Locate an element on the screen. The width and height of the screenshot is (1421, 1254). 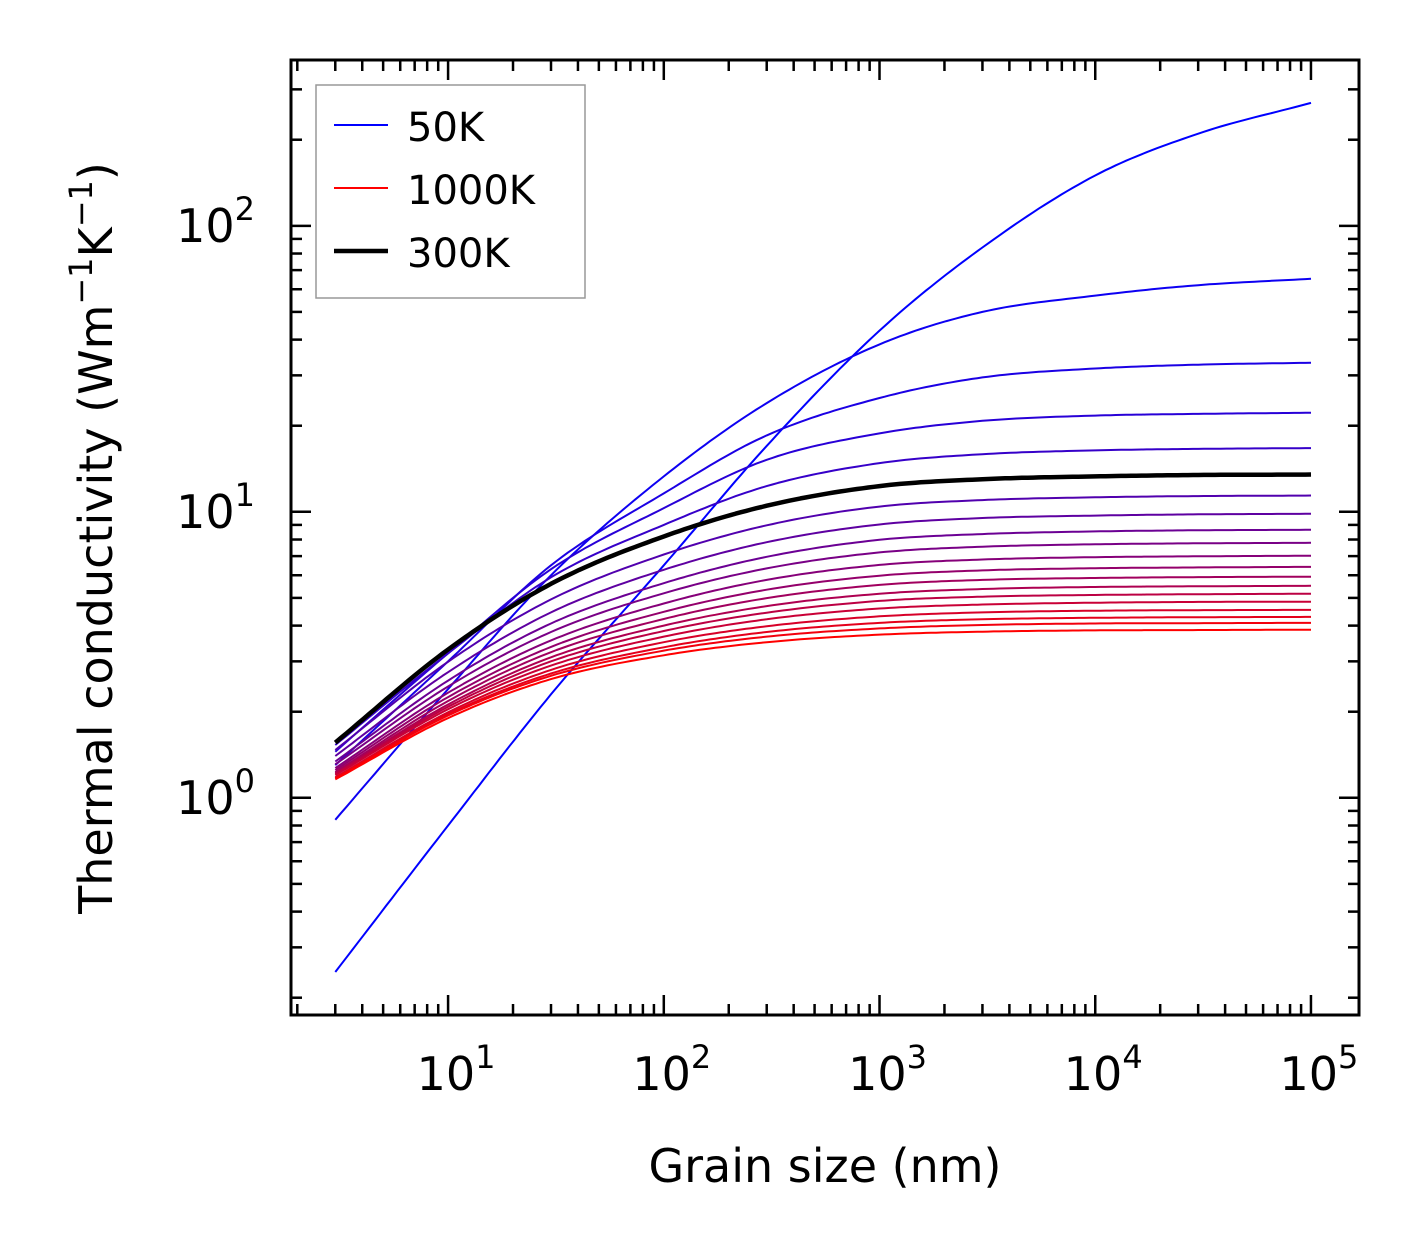
series-line-550k is located at coordinates (822, 661).